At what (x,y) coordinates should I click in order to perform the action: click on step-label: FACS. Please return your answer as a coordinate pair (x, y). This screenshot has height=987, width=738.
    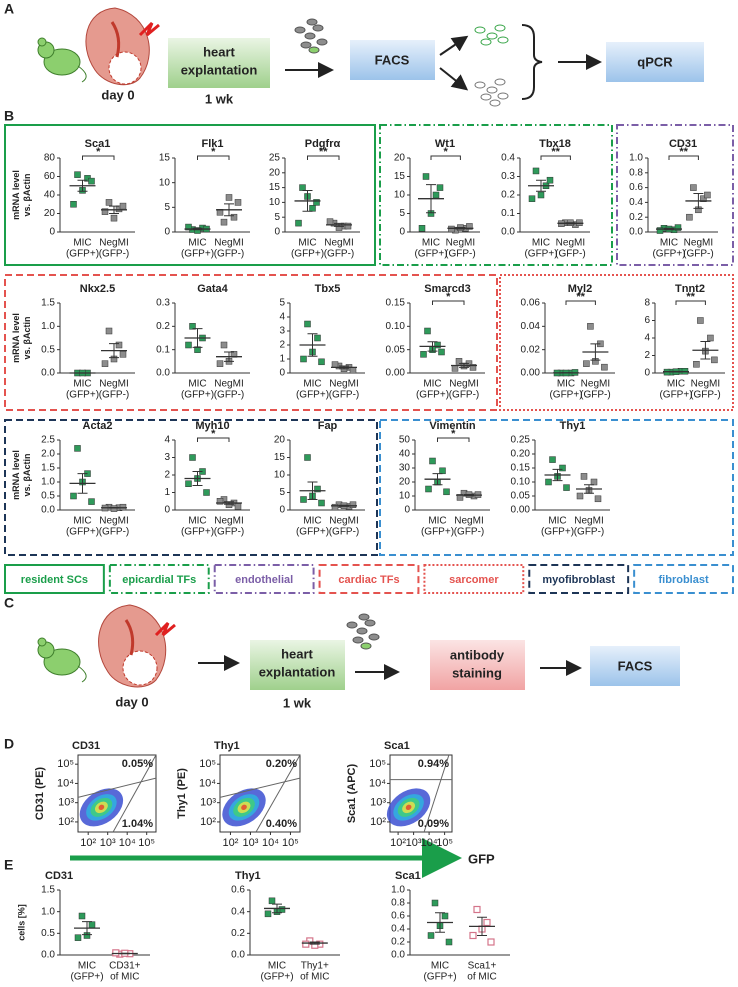
    Looking at the image, I should click on (635, 665).